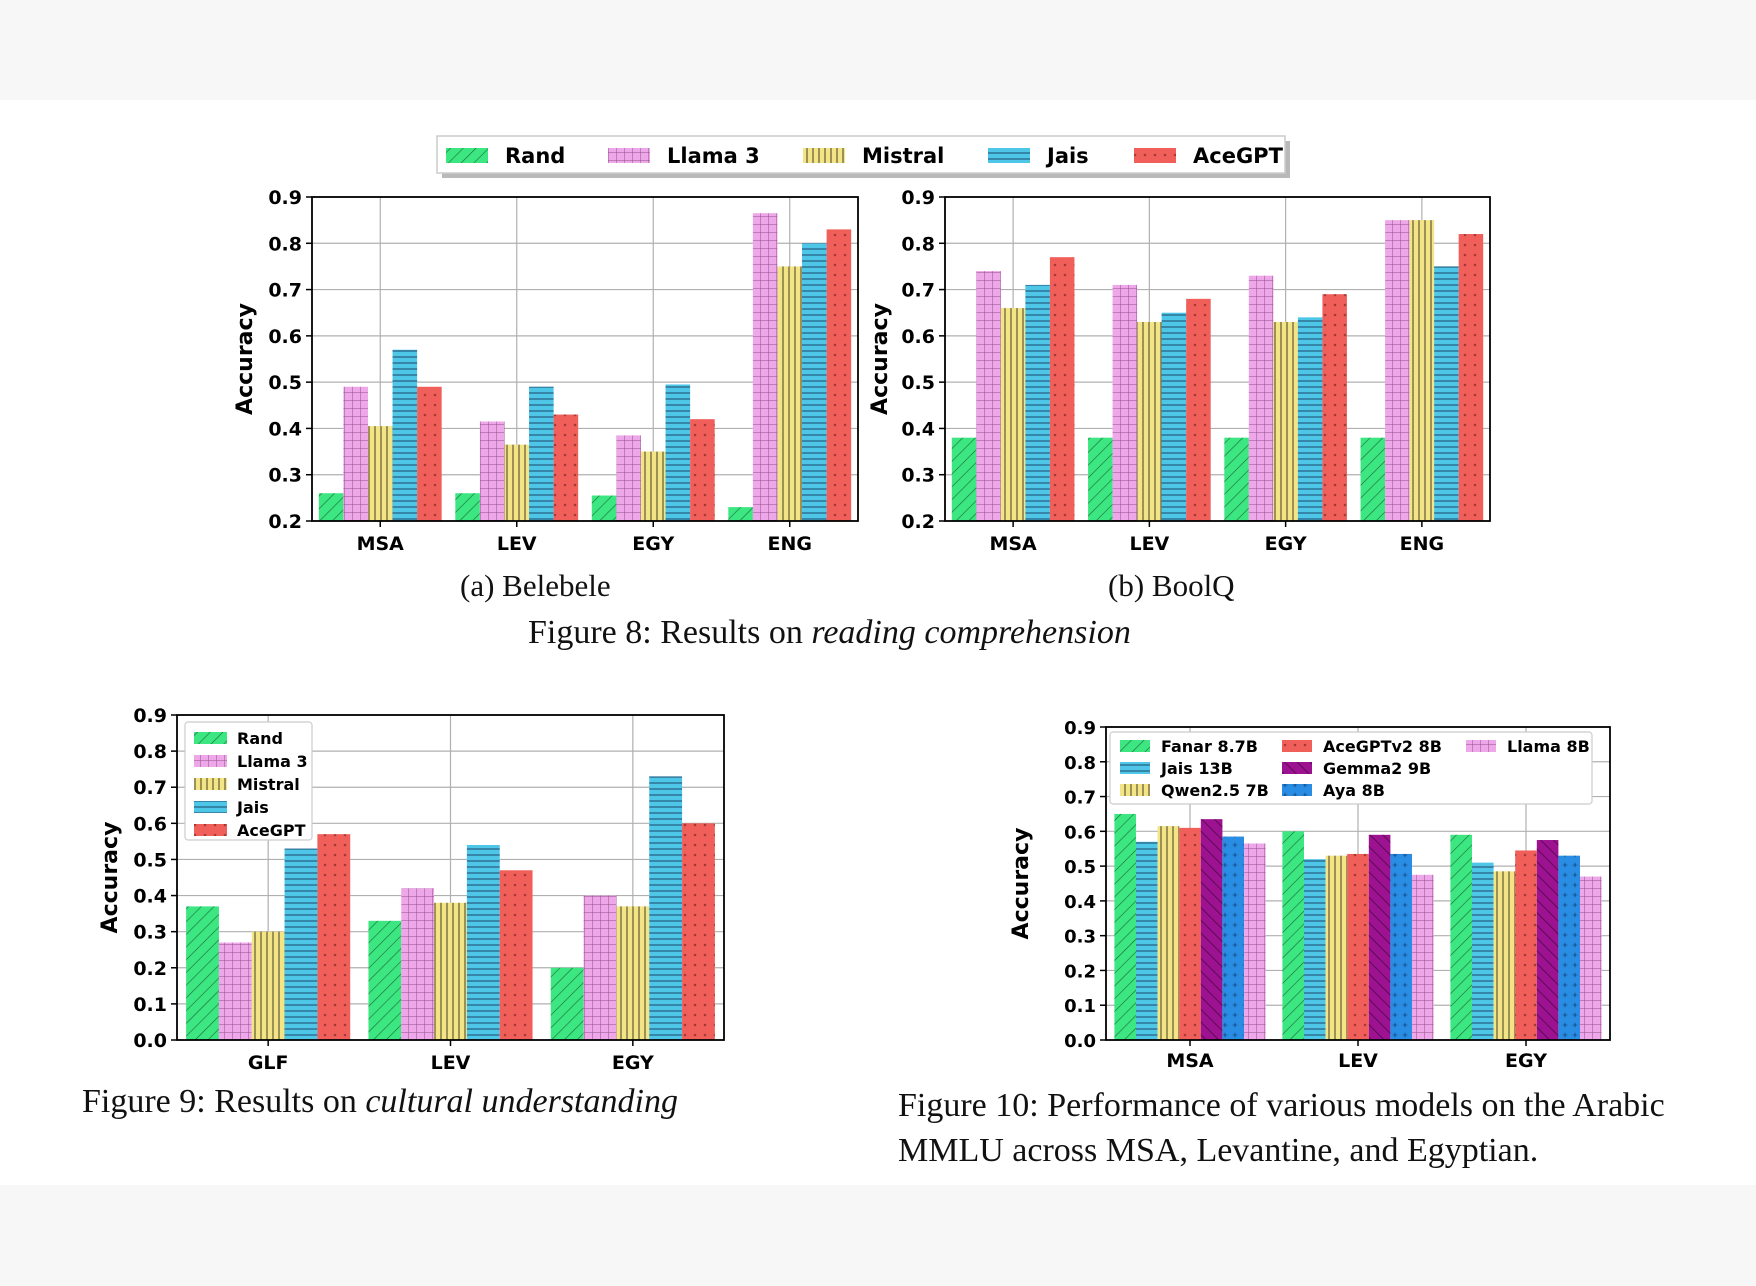 The height and width of the screenshot is (1286, 1756). Describe the element at coordinates (633, 1063) in the screenshot. I see `cultural-xtick-label-egy: EGY` at that location.